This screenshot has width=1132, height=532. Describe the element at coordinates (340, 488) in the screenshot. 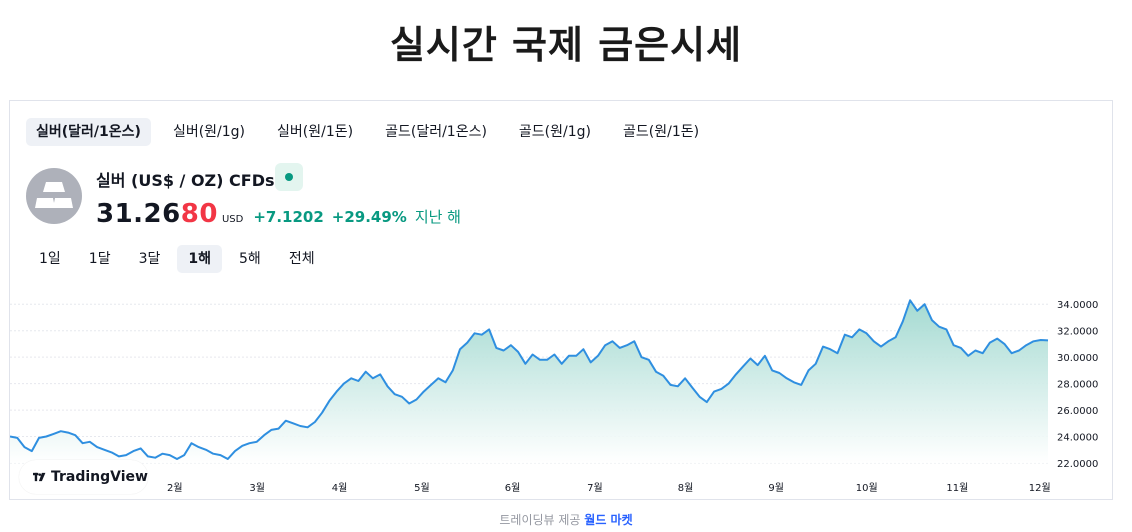

I see `x-tick-label: 4월` at that location.